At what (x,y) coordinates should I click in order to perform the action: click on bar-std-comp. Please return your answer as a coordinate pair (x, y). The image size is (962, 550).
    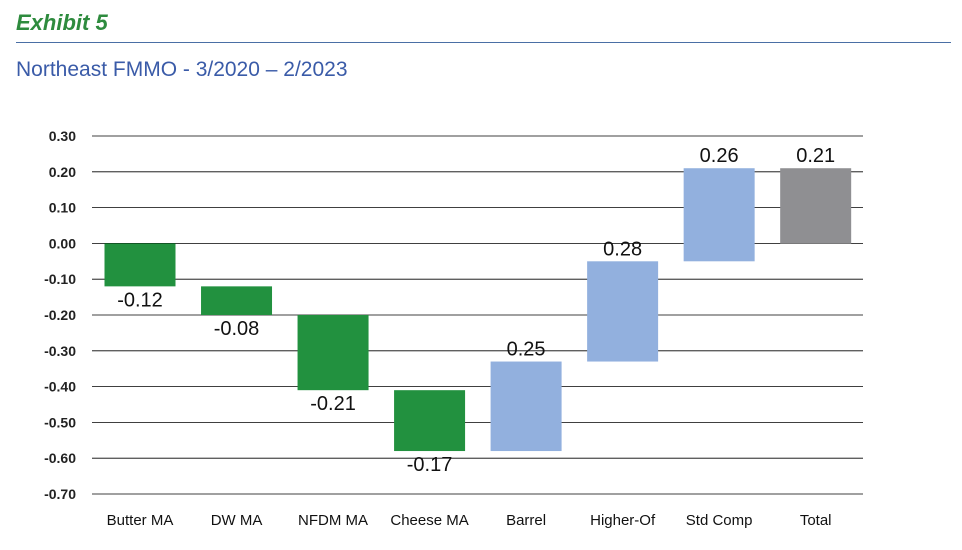
    Looking at the image, I should click on (719, 215).